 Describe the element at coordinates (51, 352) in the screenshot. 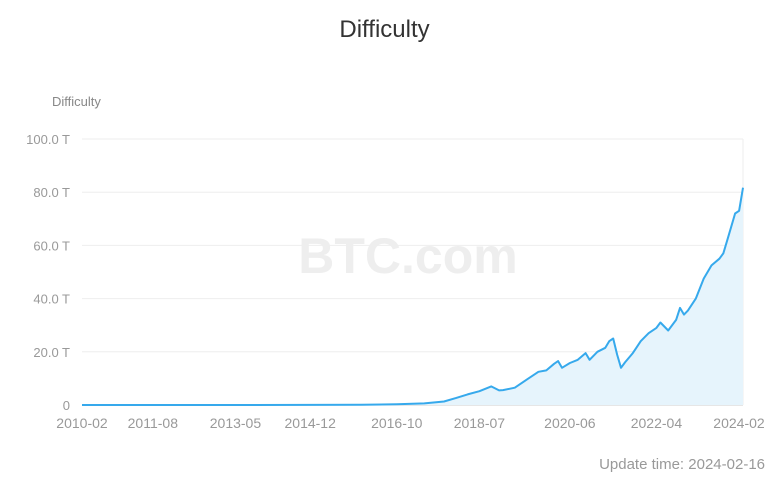

I see `y-tick-label: 20.0 T` at that location.